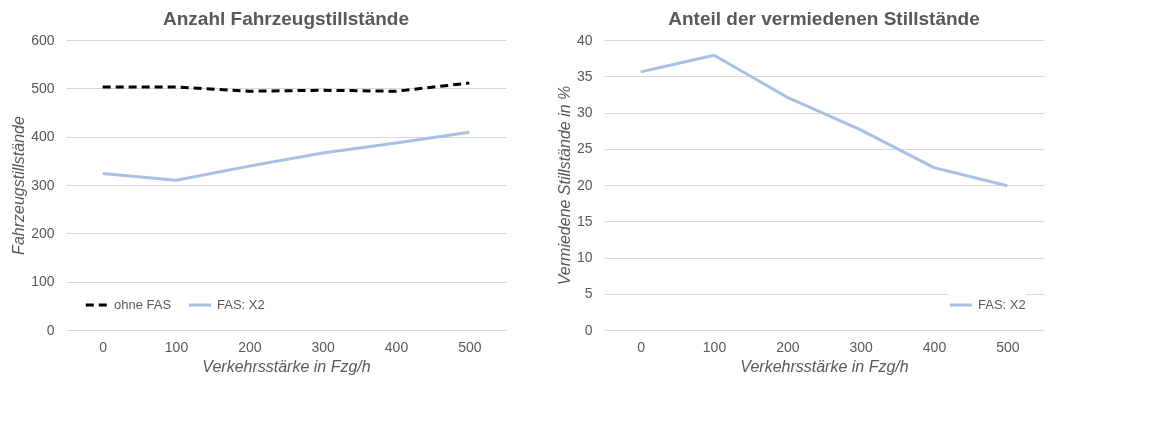  I want to click on y-axis-title: Fahrzeugstillstände, so click(19, 185).